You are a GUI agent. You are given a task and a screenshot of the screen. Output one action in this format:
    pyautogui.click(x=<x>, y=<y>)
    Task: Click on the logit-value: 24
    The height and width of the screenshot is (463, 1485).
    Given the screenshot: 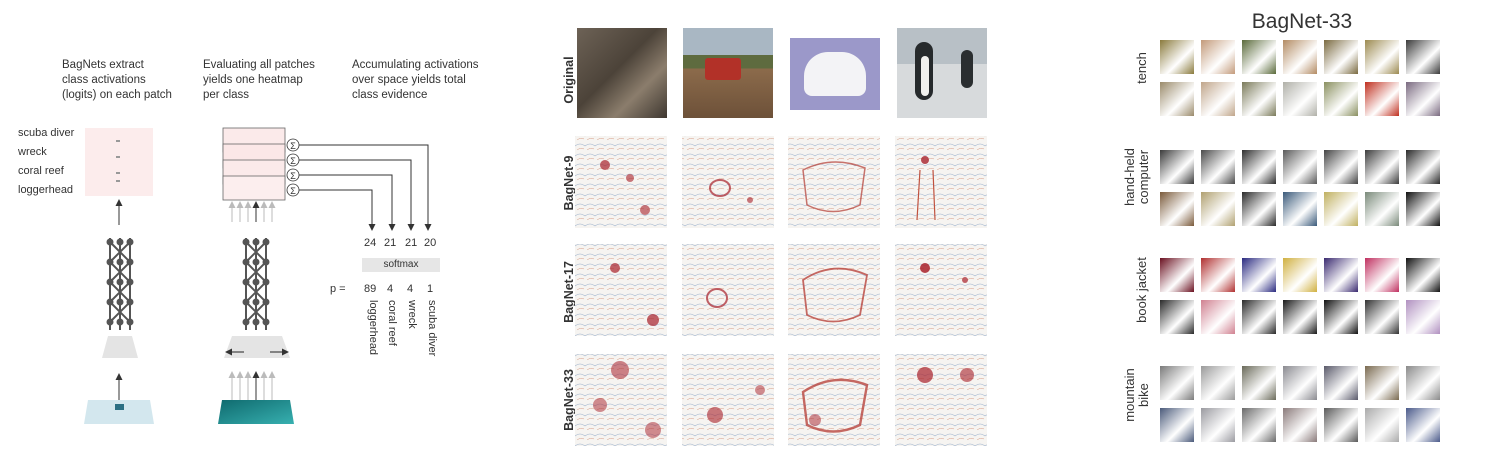 What is the action you would take?
    pyautogui.click(x=370, y=243)
    